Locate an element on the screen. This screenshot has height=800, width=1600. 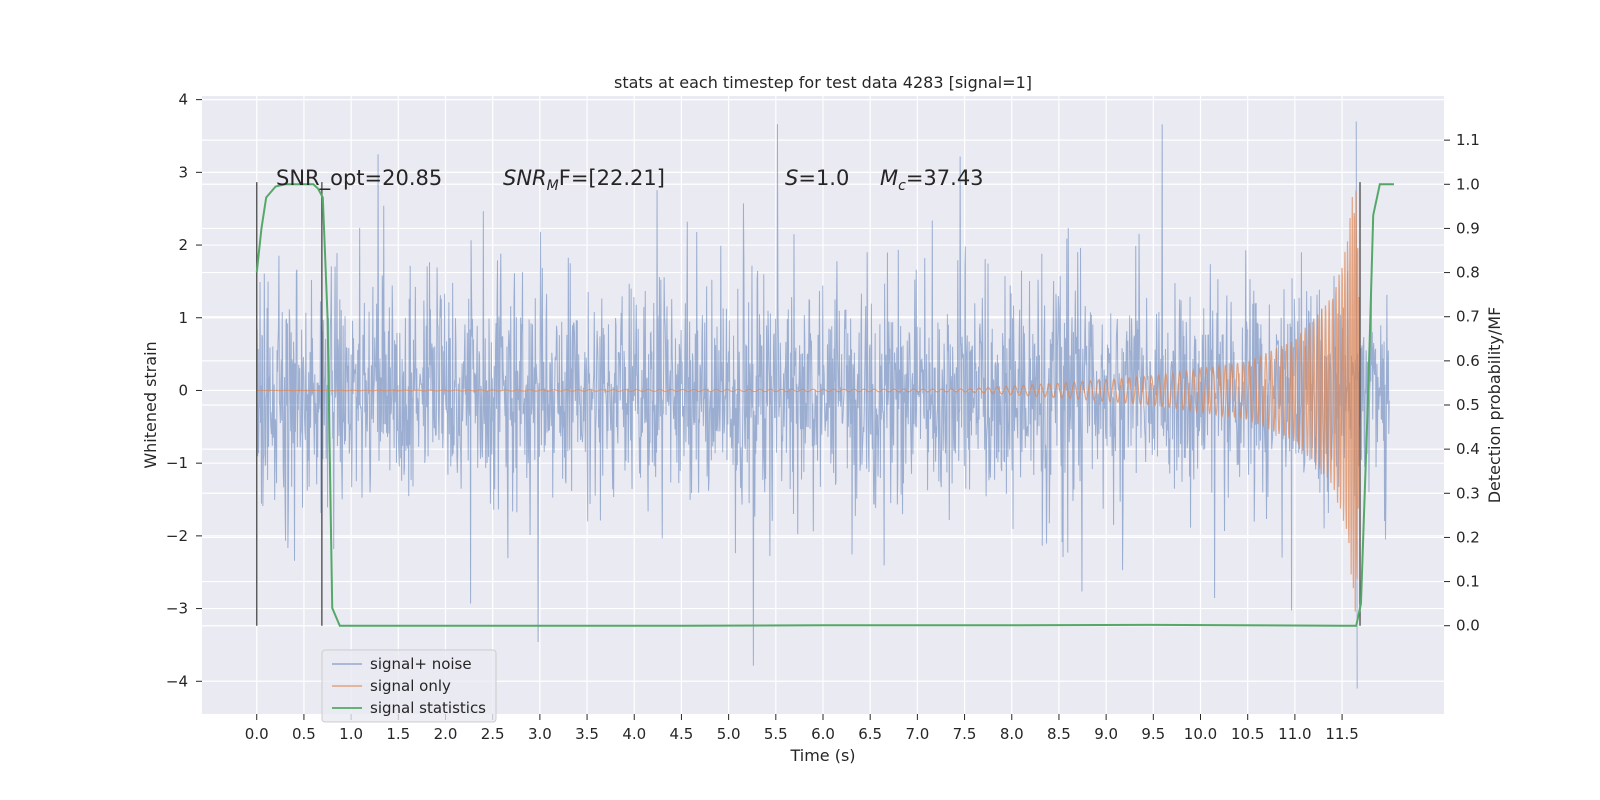
y-tick-label: 1 is located at coordinates (183, 318).